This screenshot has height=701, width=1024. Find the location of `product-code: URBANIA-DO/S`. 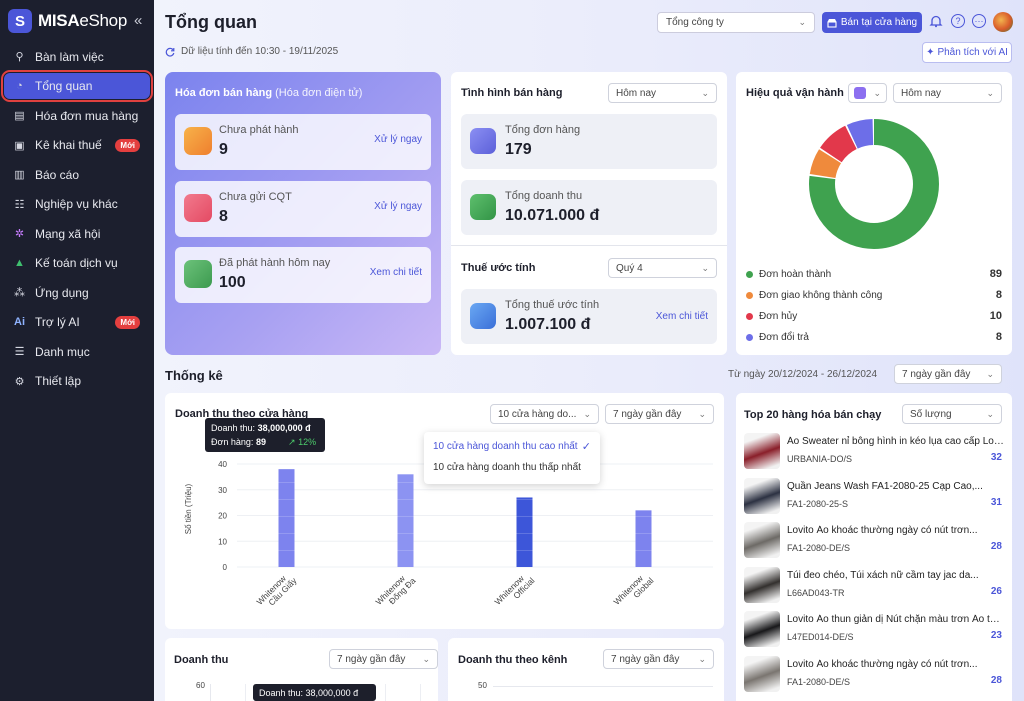

product-code: URBANIA-DO/S is located at coordinates (820, 459).